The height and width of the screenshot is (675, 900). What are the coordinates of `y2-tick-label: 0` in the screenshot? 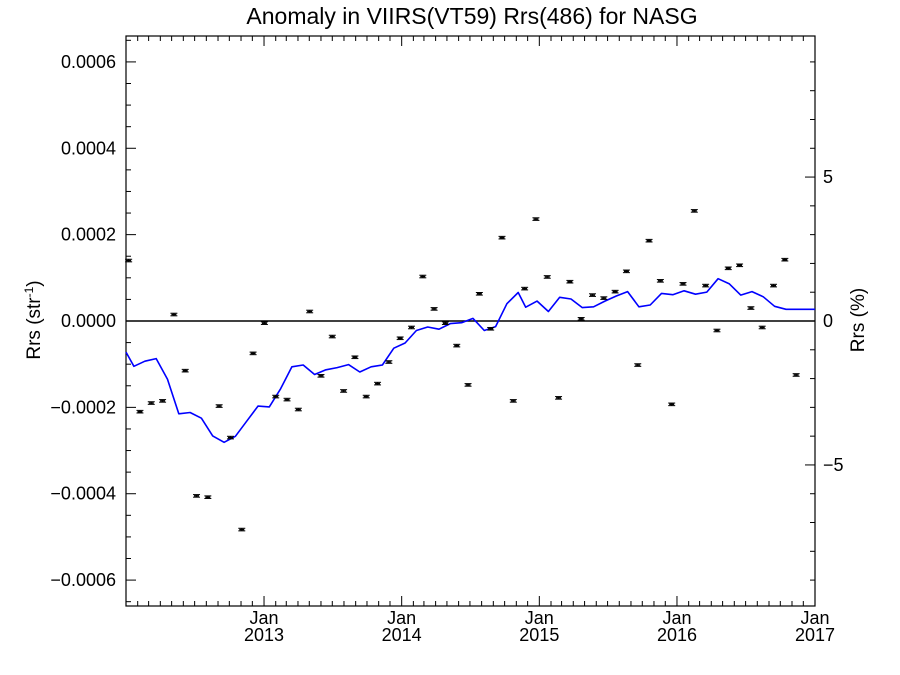 It's located at (828, 321).